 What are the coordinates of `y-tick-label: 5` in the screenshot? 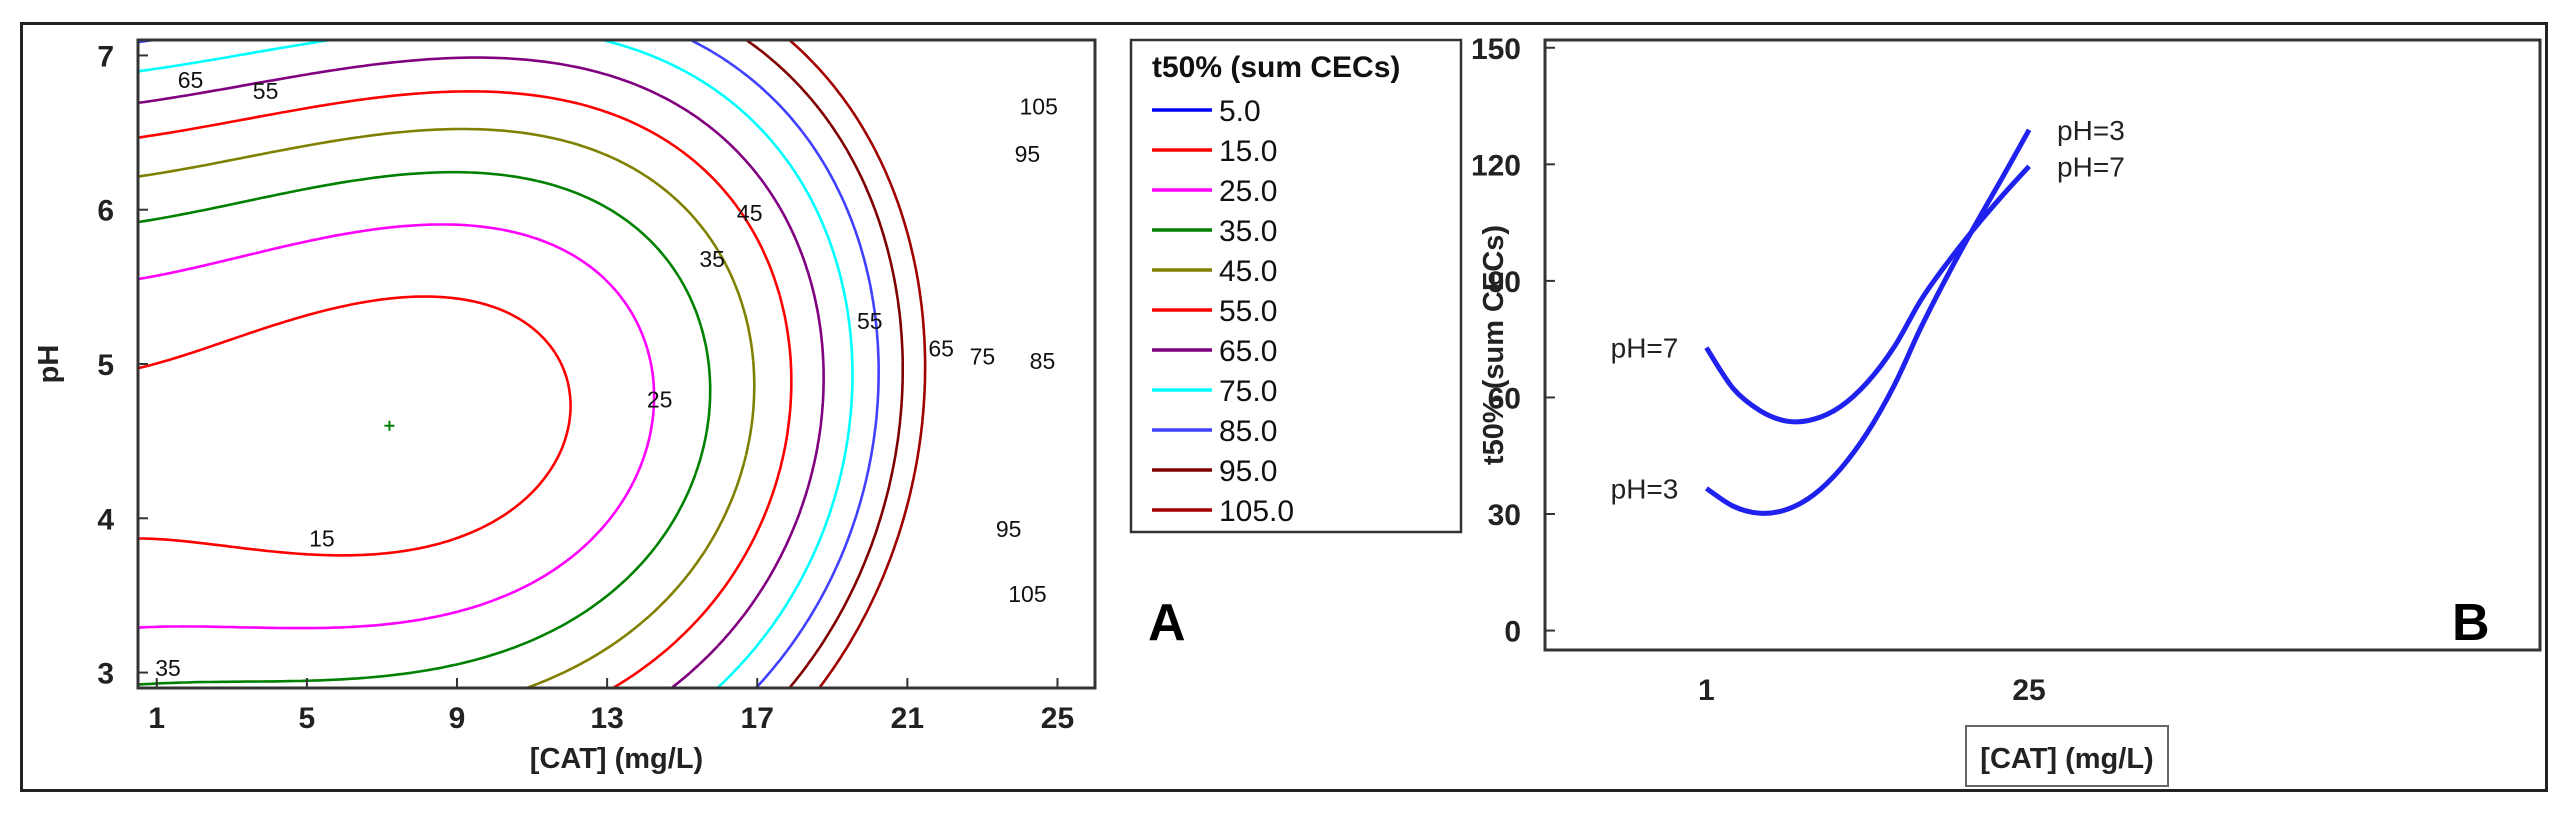 It's located at (105, 365).